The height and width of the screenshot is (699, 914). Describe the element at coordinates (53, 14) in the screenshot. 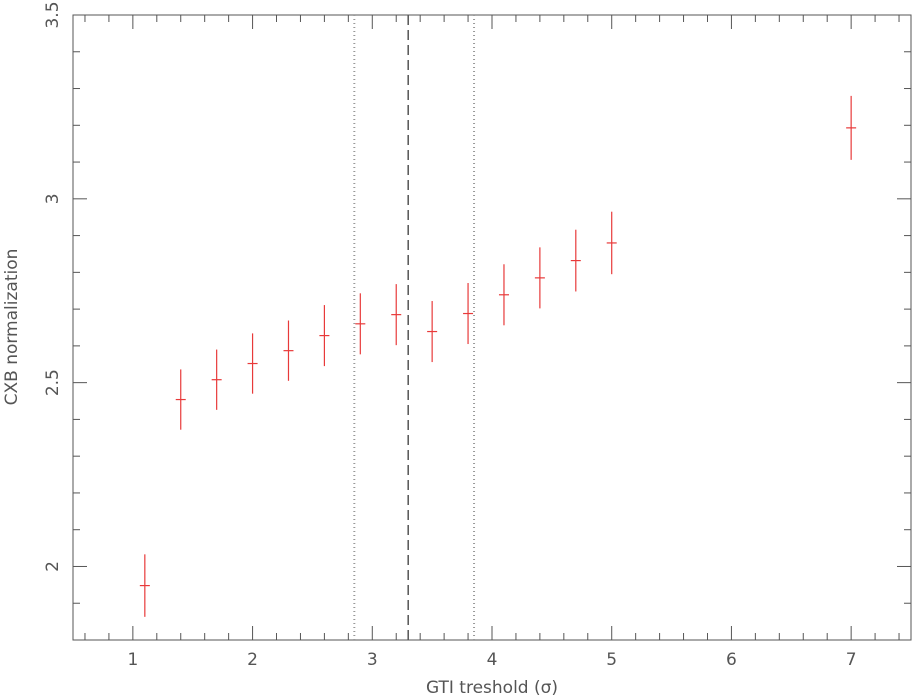

I see `y-tick-label: 3.5` at that location.